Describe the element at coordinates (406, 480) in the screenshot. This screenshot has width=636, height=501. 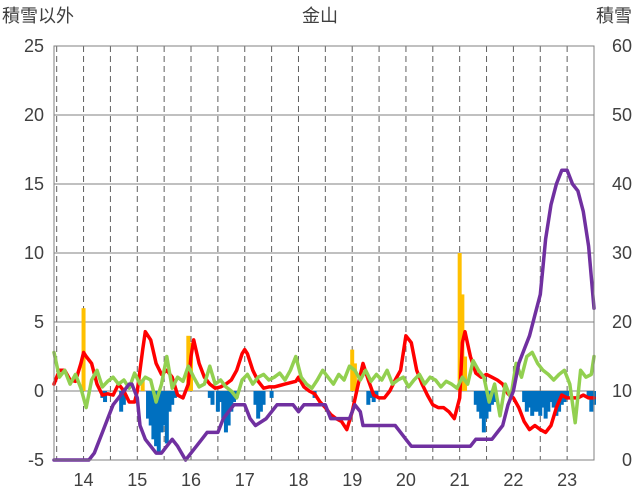
I see `x-axis-tick-label: 20` at that location.